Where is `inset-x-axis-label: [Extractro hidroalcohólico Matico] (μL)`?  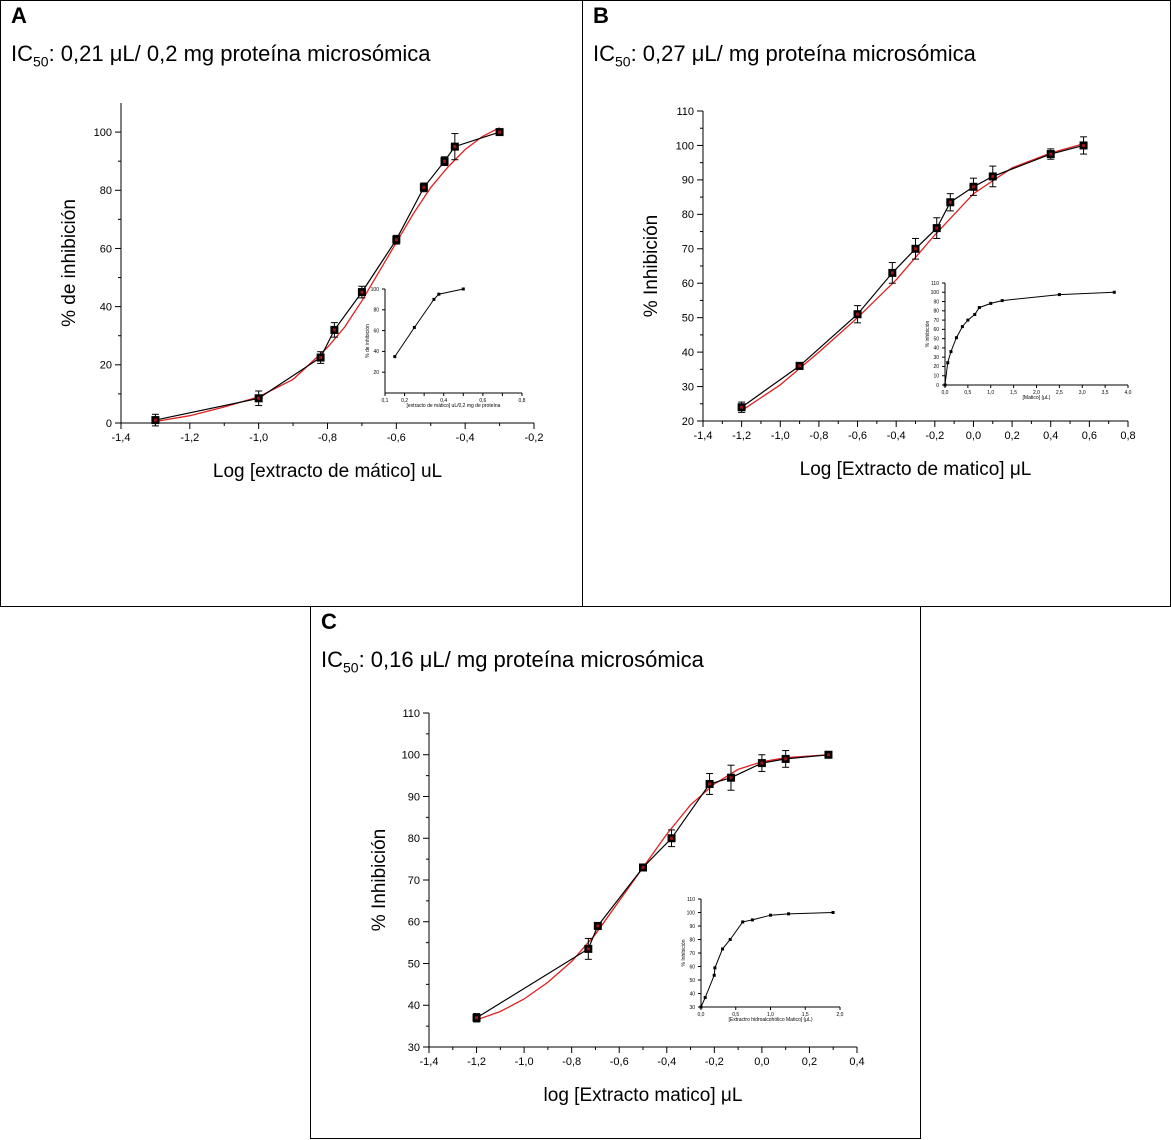
inset-x-axis-label: [Extractro hidroalcohólico Matico] (μL) is located at coordinates (770, 1020).